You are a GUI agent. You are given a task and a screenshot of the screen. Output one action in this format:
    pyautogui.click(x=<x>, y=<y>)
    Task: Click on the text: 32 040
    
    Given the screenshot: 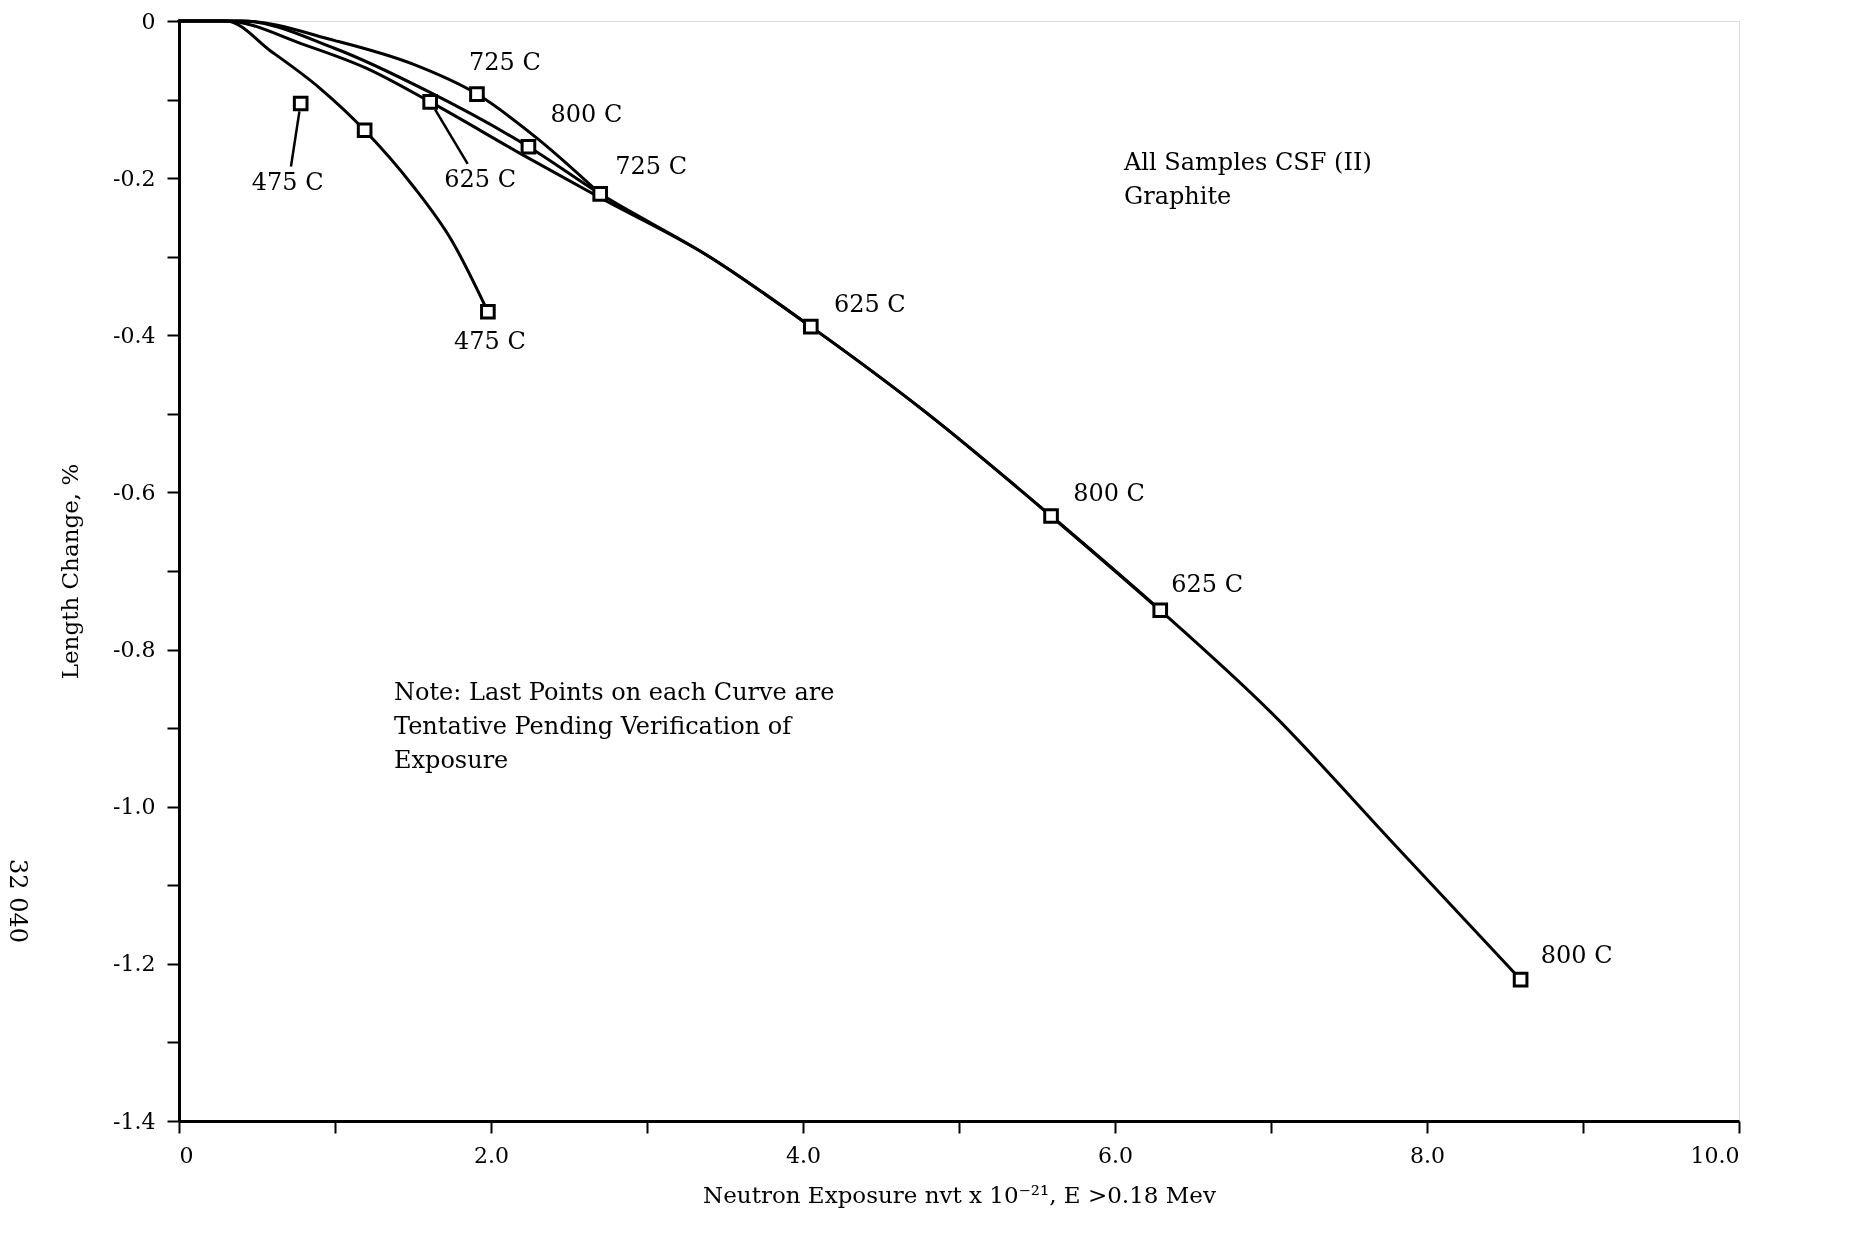 What is the action you would take?
    pyautogui.click(x=18, y=901)
    